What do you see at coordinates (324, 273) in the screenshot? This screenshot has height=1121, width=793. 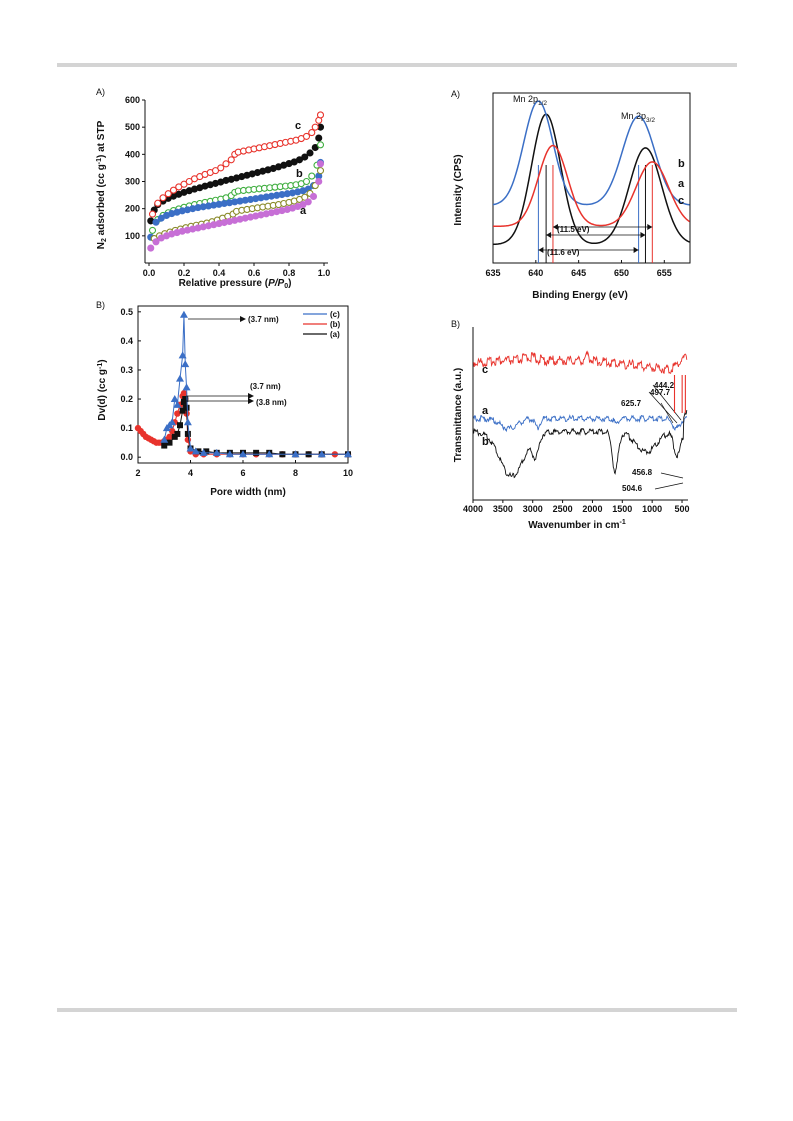 I see `x-tick-label: 1.0` at bounding box center [324, 273].